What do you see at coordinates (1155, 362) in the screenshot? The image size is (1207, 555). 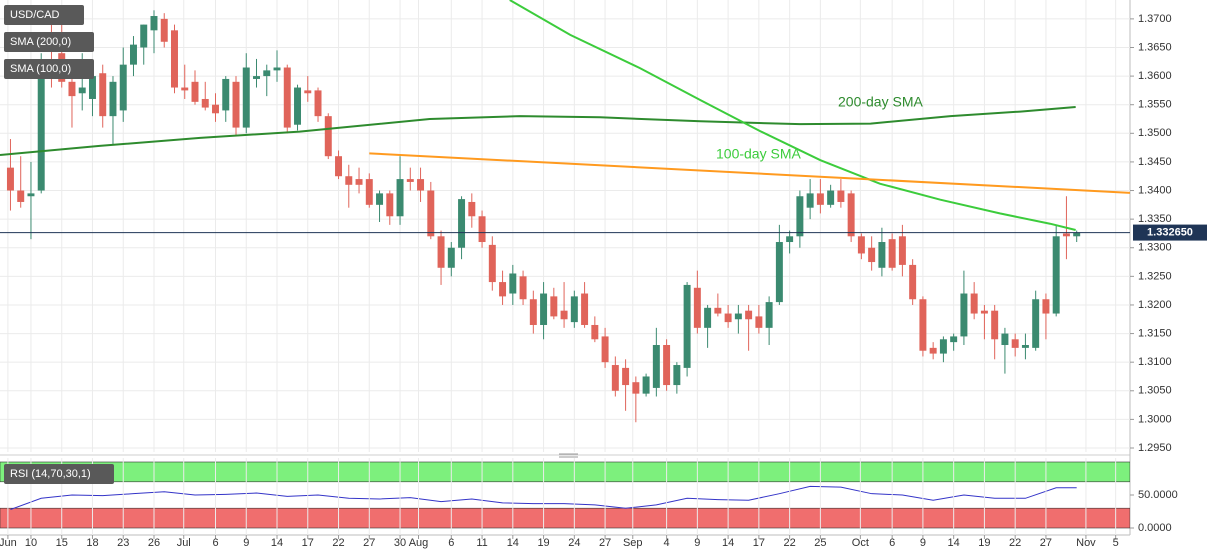 I see `y-tick-label: 1.3100` at bounding box center [1155, 362].